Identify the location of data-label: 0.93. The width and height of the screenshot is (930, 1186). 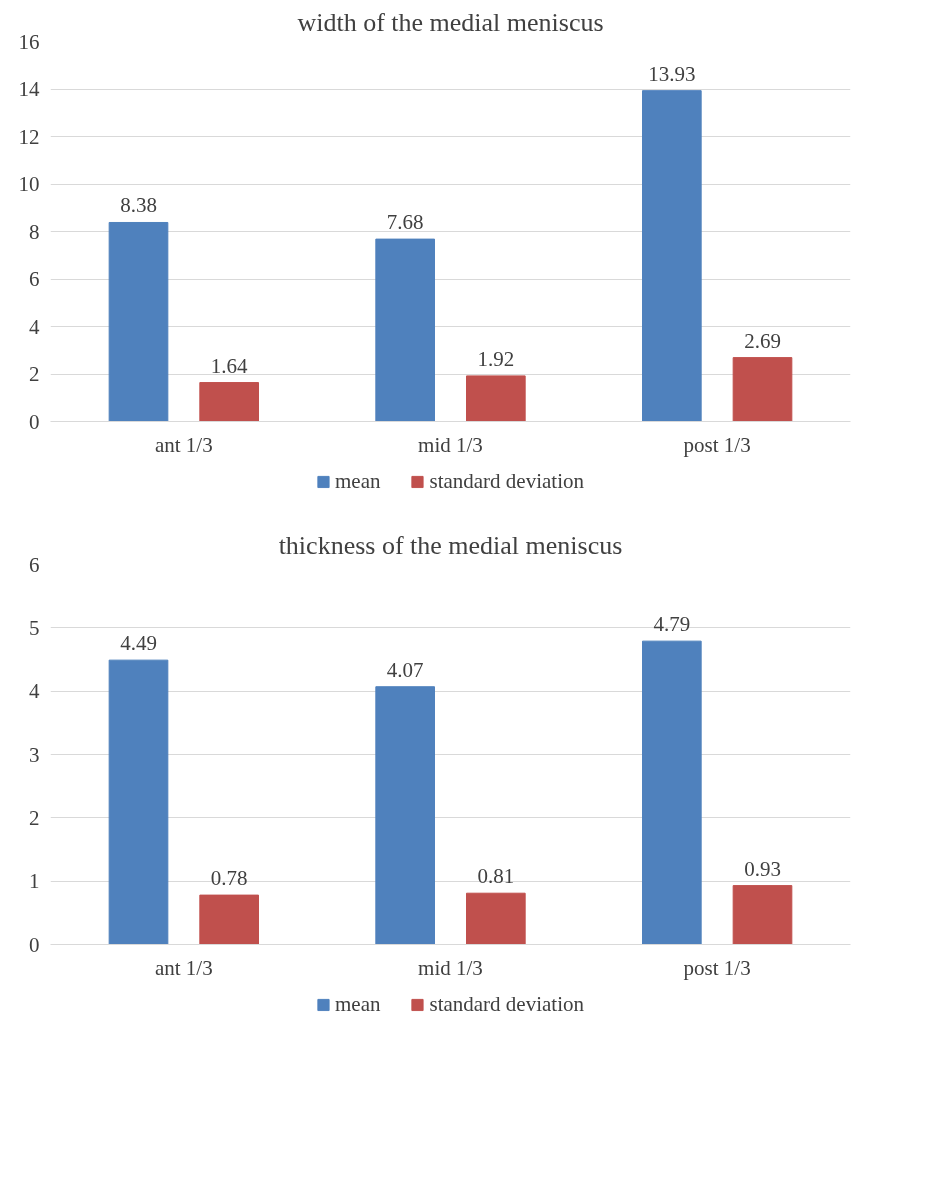
(762, 868).